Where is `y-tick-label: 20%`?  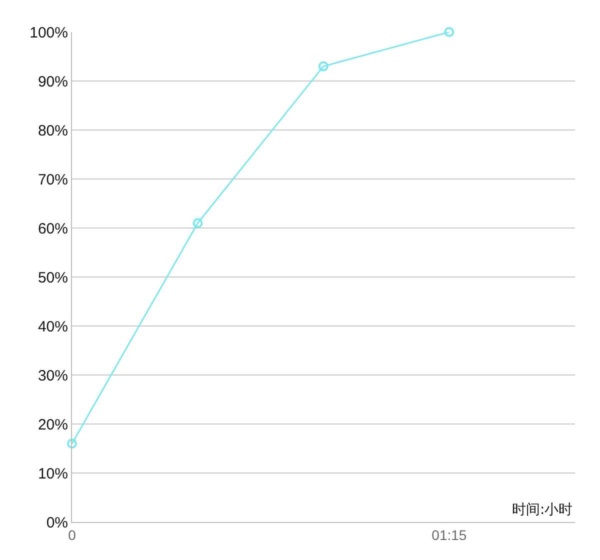 y-tick-label: 20% is located at coordinates (53, 425).